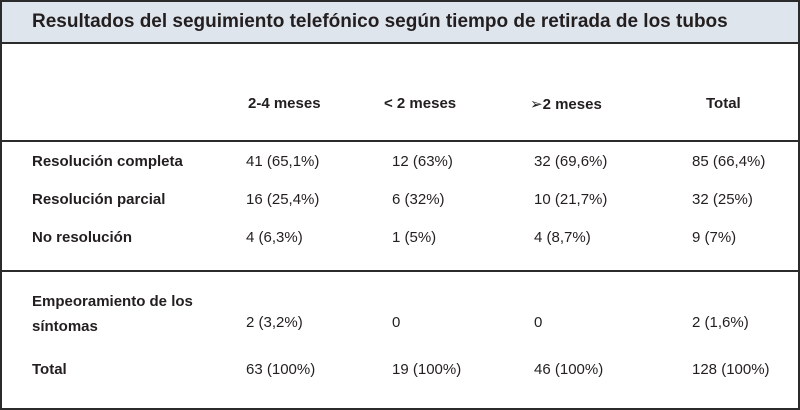 This screenshot has height=410, width=800. I want to click on column-header: 2-4 meses, so click(284, 103).